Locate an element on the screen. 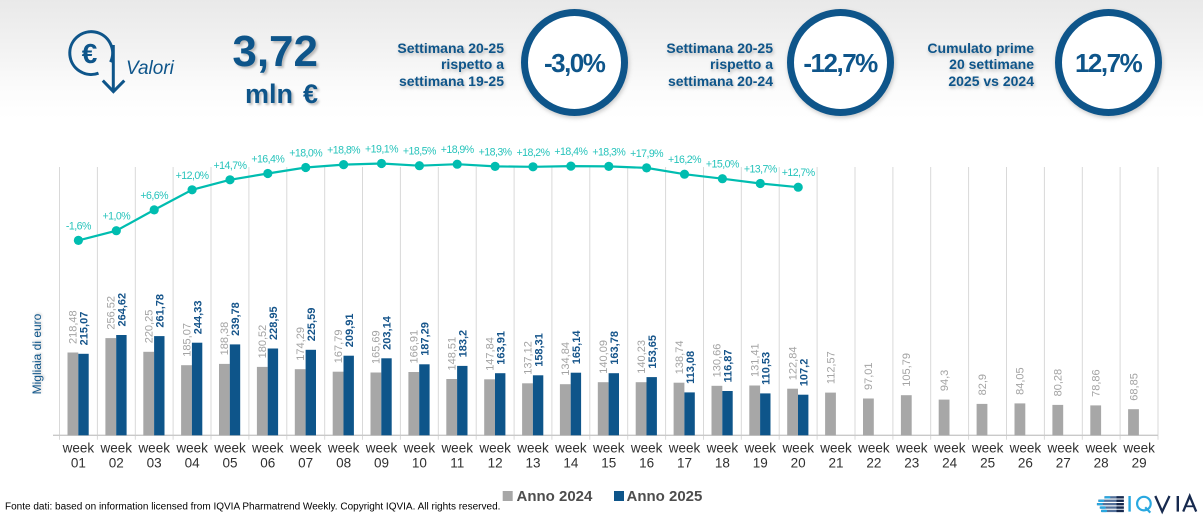 Image resolution: width=1203 pixels, height=517 pixels. svg-text: 82,9 is located at coordinates (983, 384).